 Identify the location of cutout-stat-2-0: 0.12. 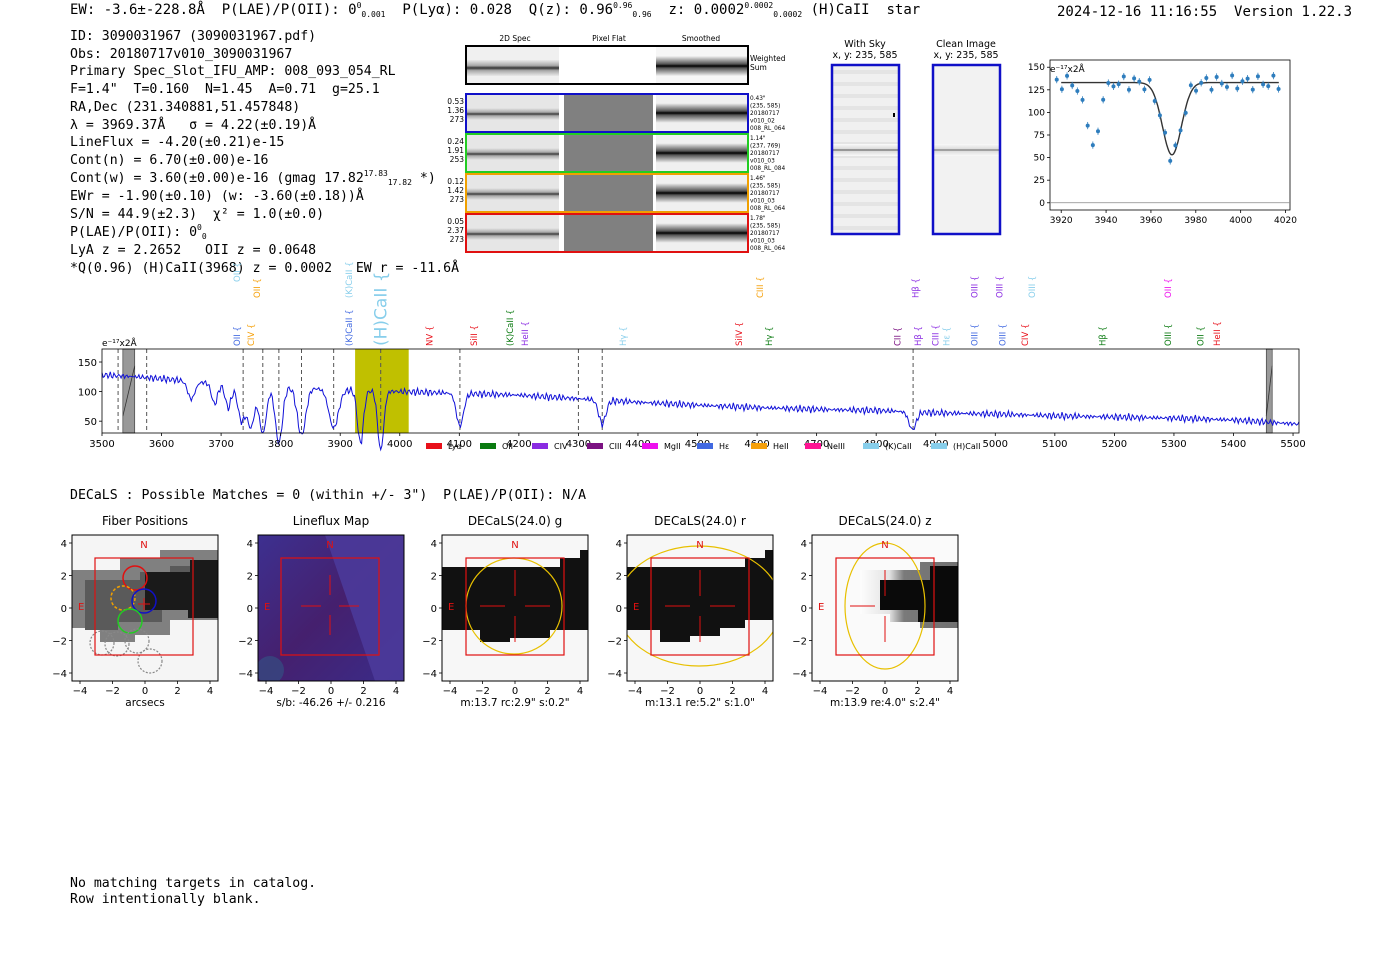
(455, 181).